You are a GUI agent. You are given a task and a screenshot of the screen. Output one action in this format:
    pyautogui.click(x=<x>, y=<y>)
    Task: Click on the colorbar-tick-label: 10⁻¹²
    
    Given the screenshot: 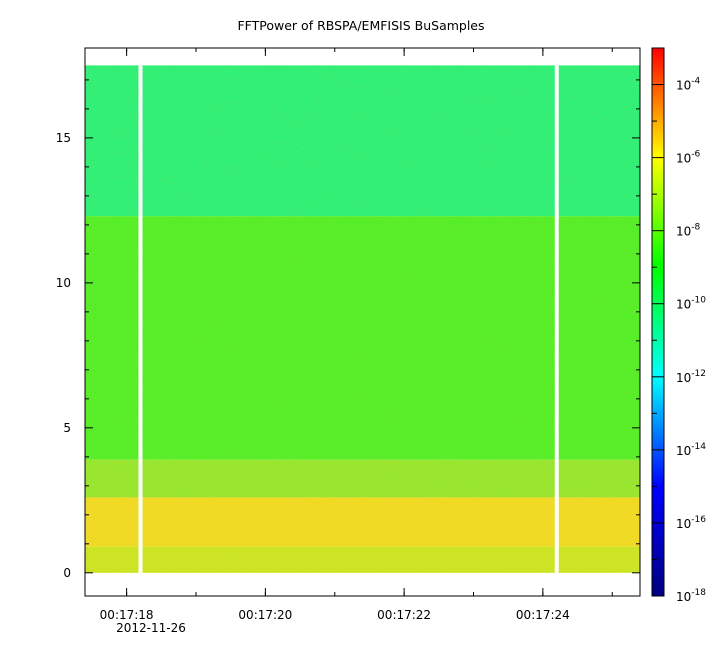 What is the action you would take?
    pyautogui.click(x=691, y=377)
    